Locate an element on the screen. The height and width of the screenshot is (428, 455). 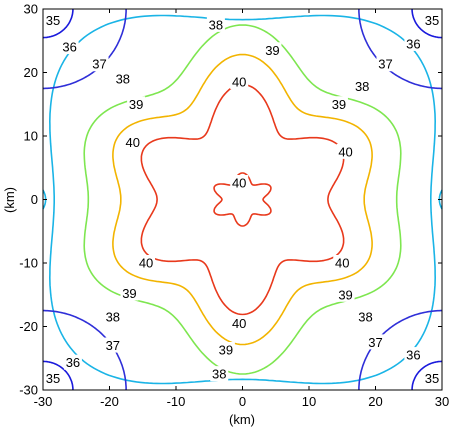
y-tick-label: 30 is located at coordinates (31, 9).